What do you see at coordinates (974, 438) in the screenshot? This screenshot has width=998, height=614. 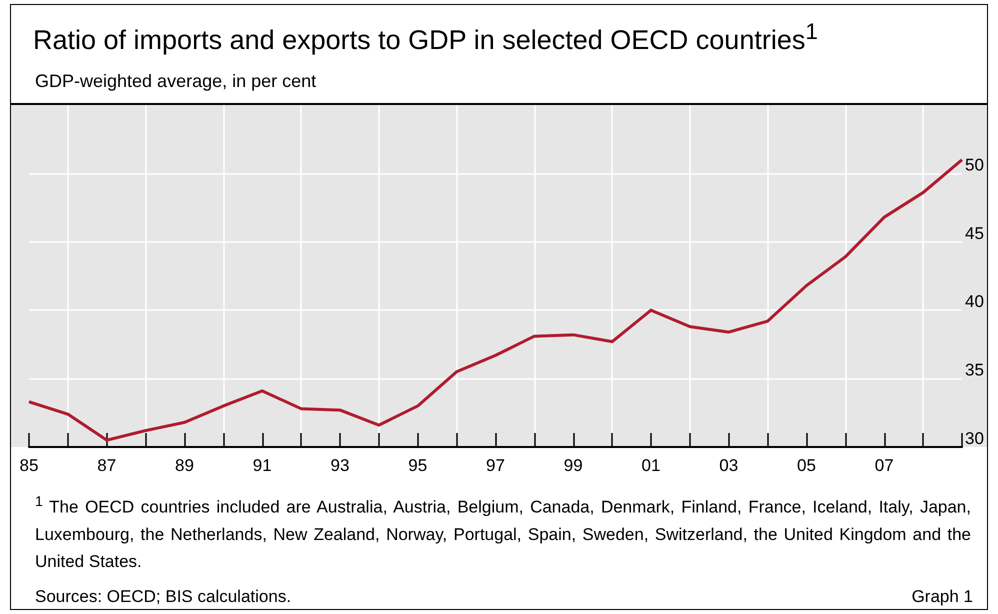 I see `y-tick-label: 30` at bounding box center [974, 438].